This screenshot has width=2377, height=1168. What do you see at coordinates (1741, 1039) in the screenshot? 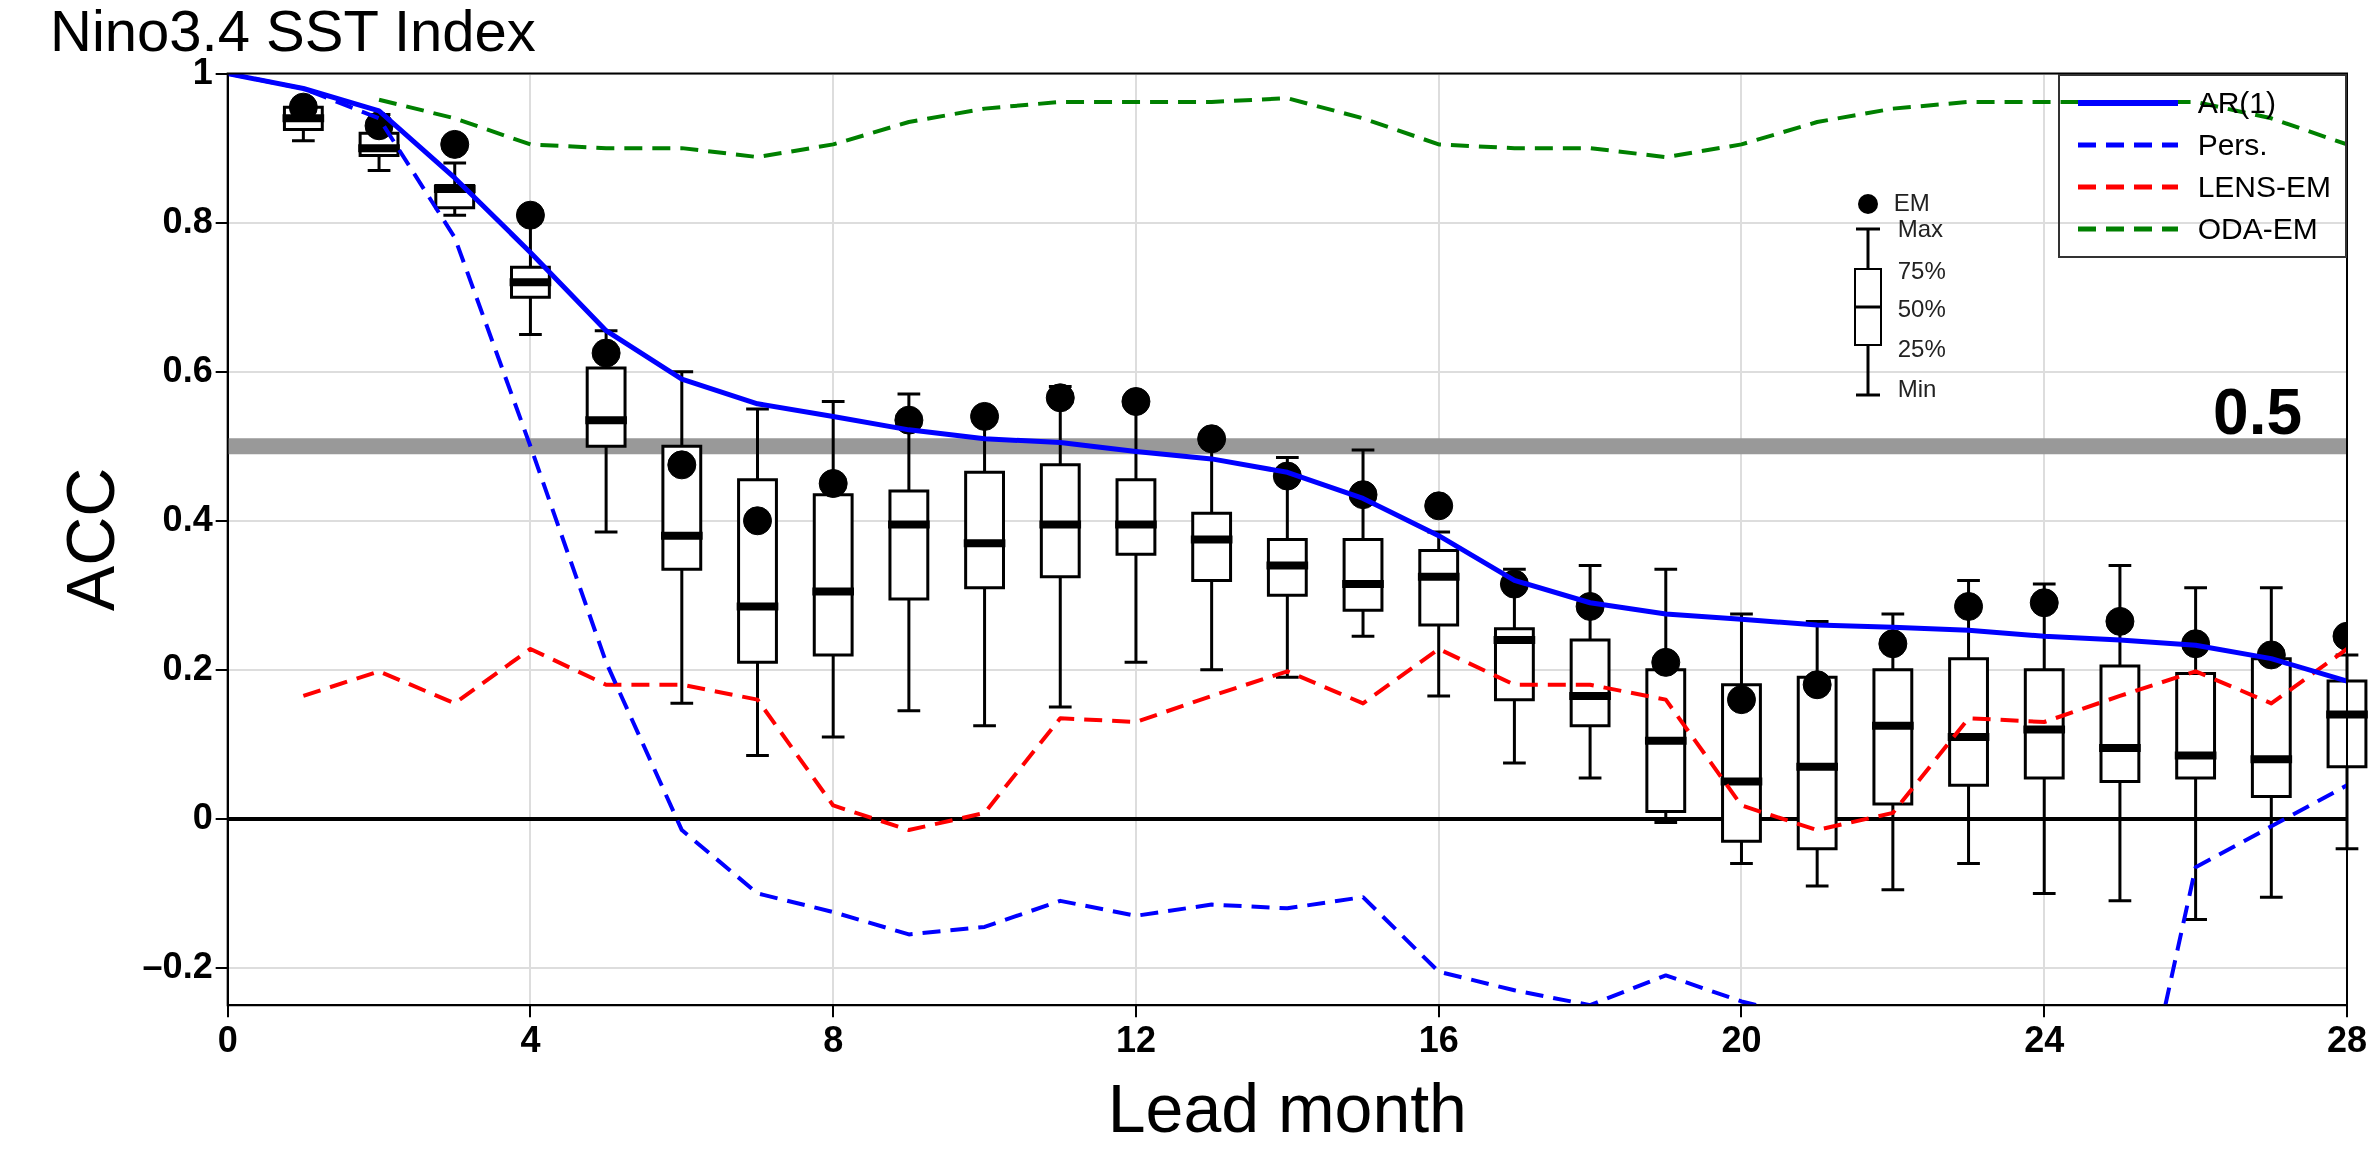
I see `x-tick-label: 20` at bounding box center [1741, 1039].